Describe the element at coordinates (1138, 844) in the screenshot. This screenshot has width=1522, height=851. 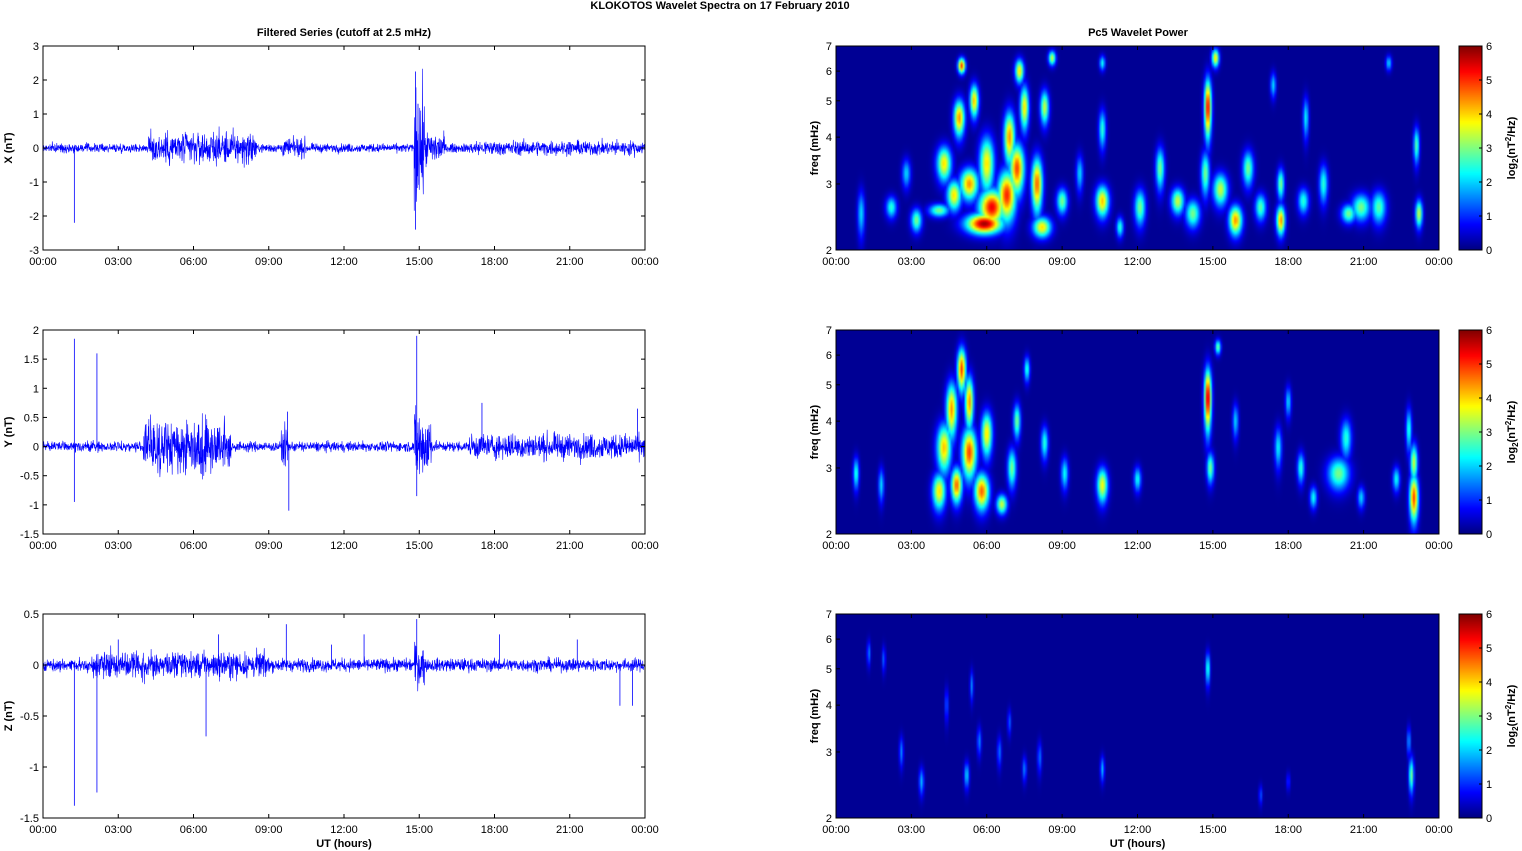
I see `x-axis-label-right: UT (hours)` at that location.